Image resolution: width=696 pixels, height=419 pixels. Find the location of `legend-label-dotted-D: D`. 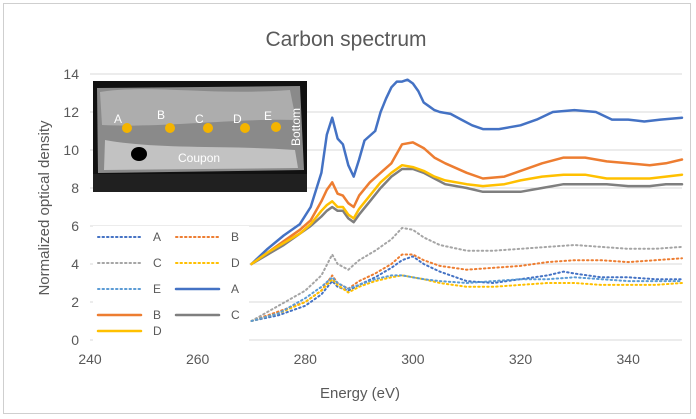

legend-label-dotted-D: D is located at coordinates (235, 263).